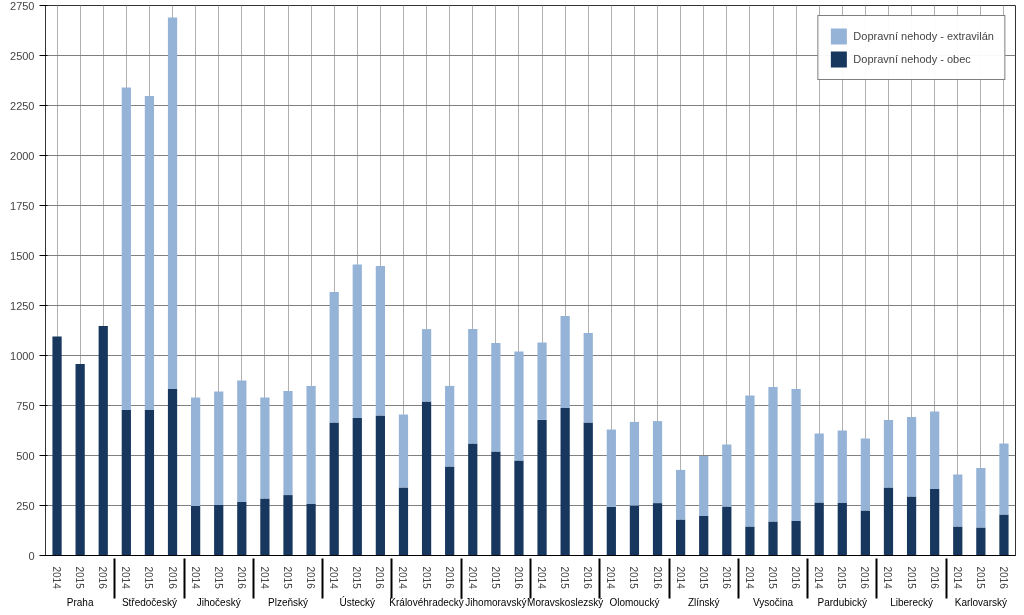  Describe the element at coordinates (22, 305) in the screenshot. I see `y-tick-label: 1250` at that location.